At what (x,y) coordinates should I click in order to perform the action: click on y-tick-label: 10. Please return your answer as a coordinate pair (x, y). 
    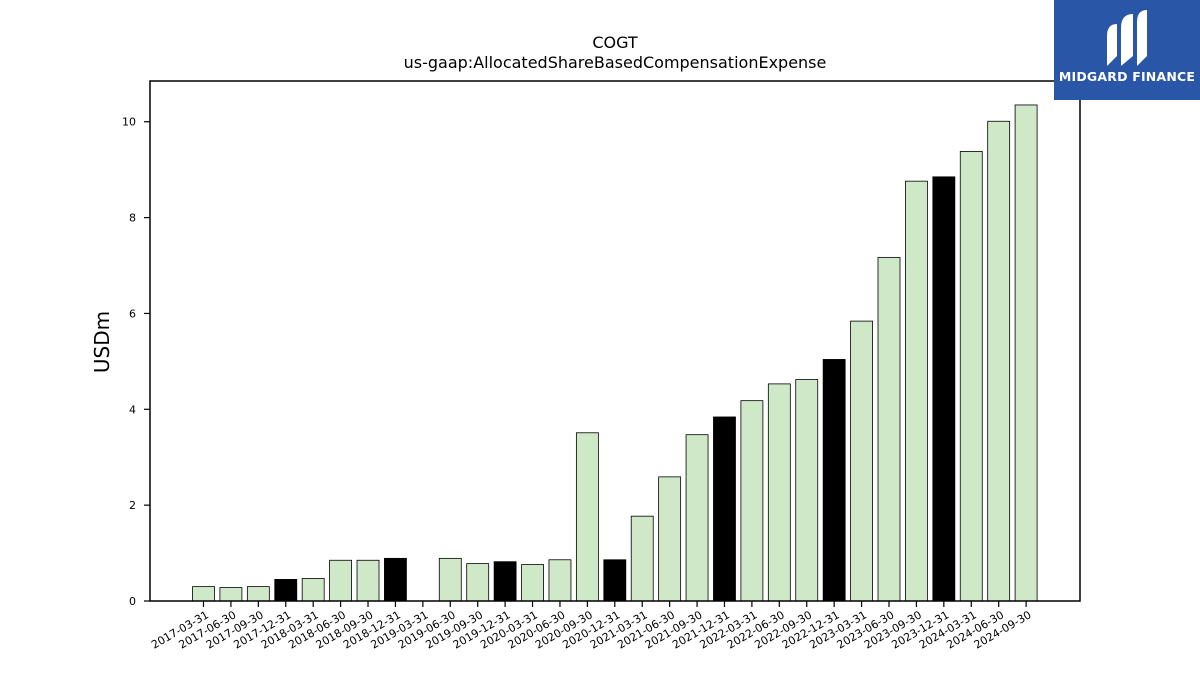
    Looking at the image, I should click on (129, 122).